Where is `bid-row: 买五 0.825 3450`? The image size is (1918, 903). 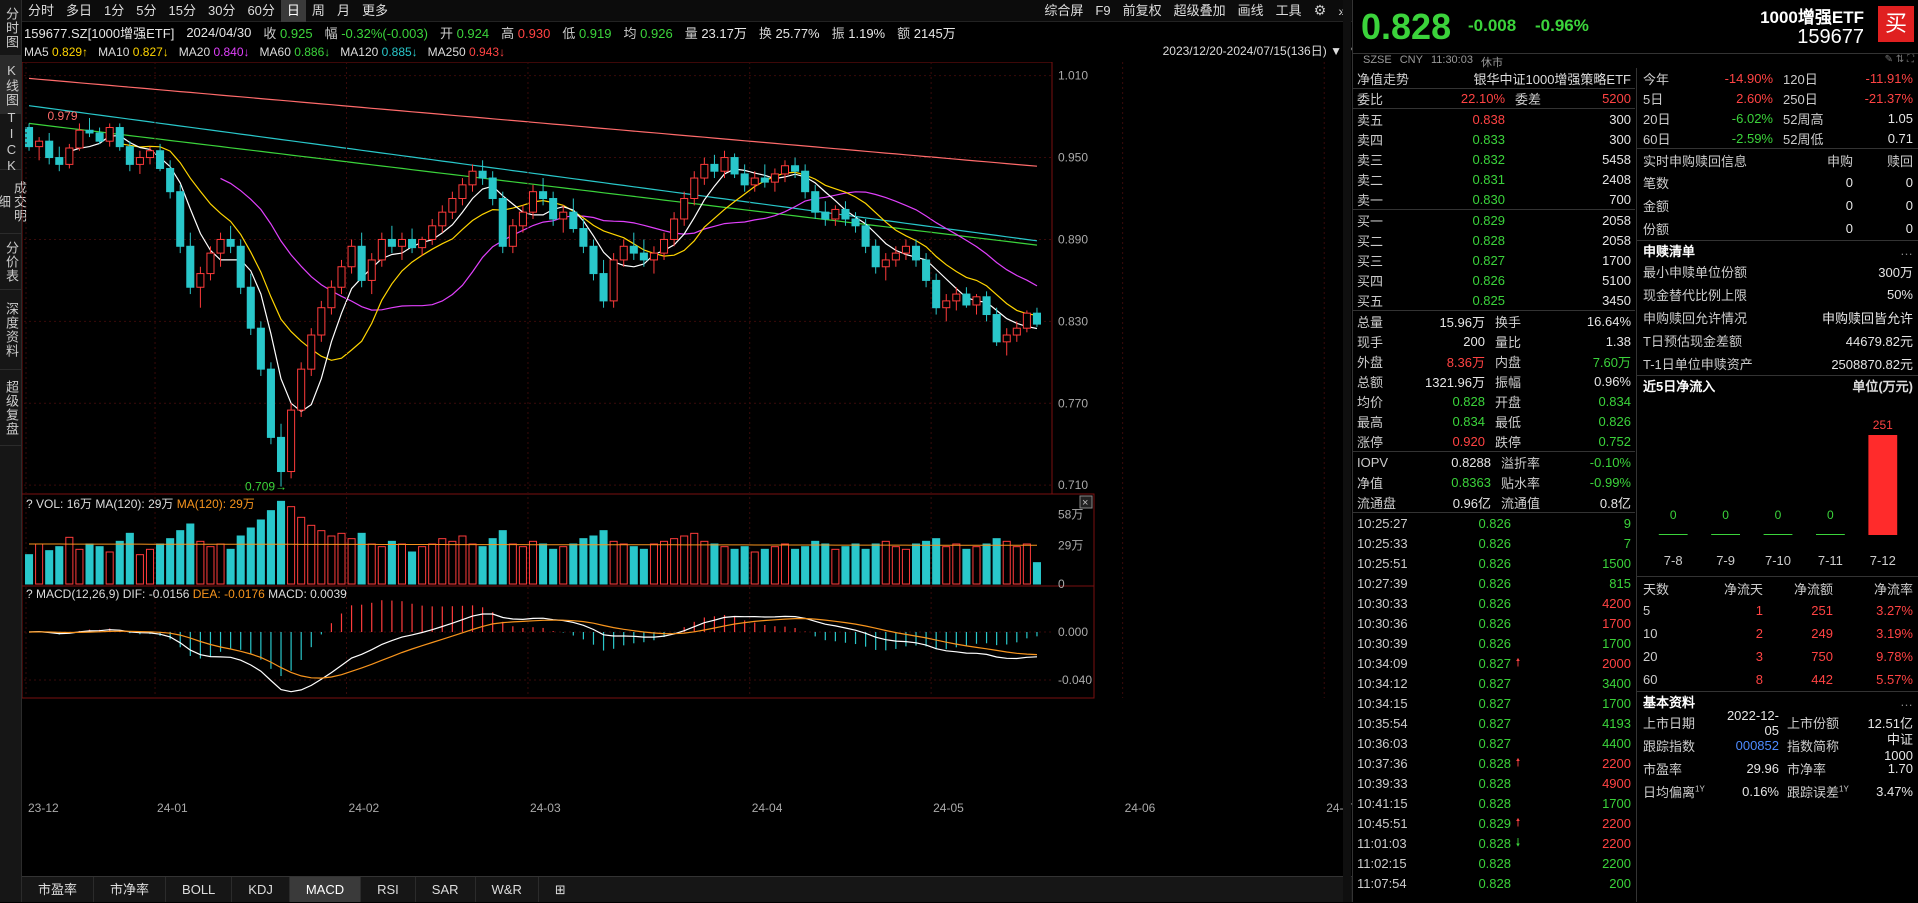 bid-row: 买五 0.825 3450 is located at coordinates (1494, 300).